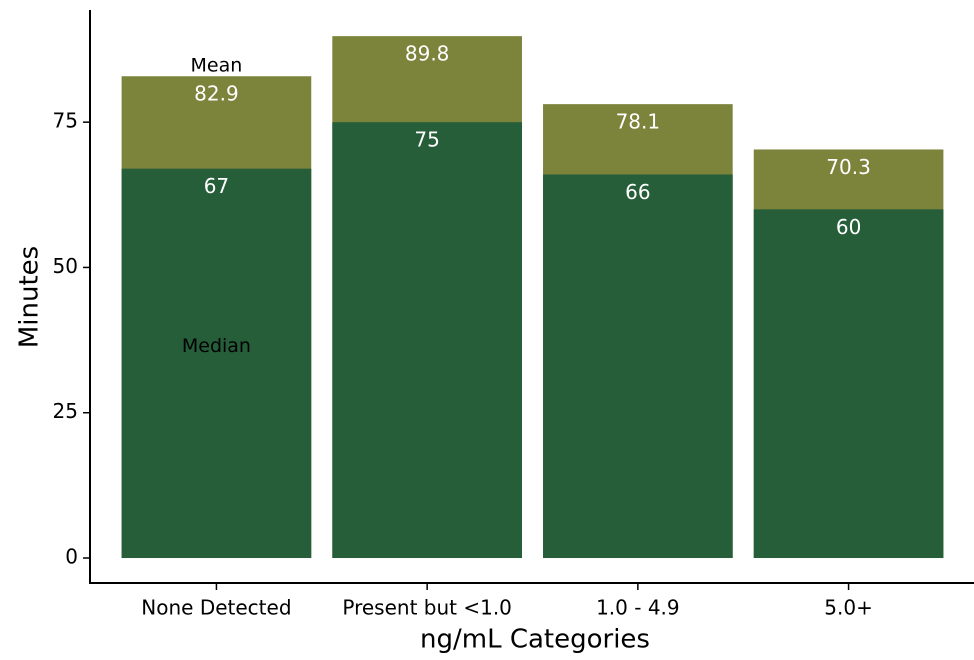 The width and height of the screenshot is (974, 660). Describe the element at coordinates (65, 411) in the screenshot. I see `y-tick-label: 25` at that location.